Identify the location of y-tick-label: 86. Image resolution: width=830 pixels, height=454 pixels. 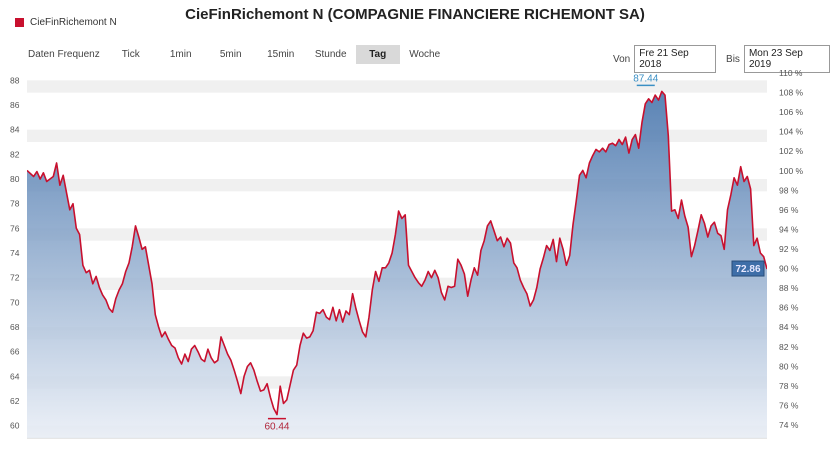
(15, 105).